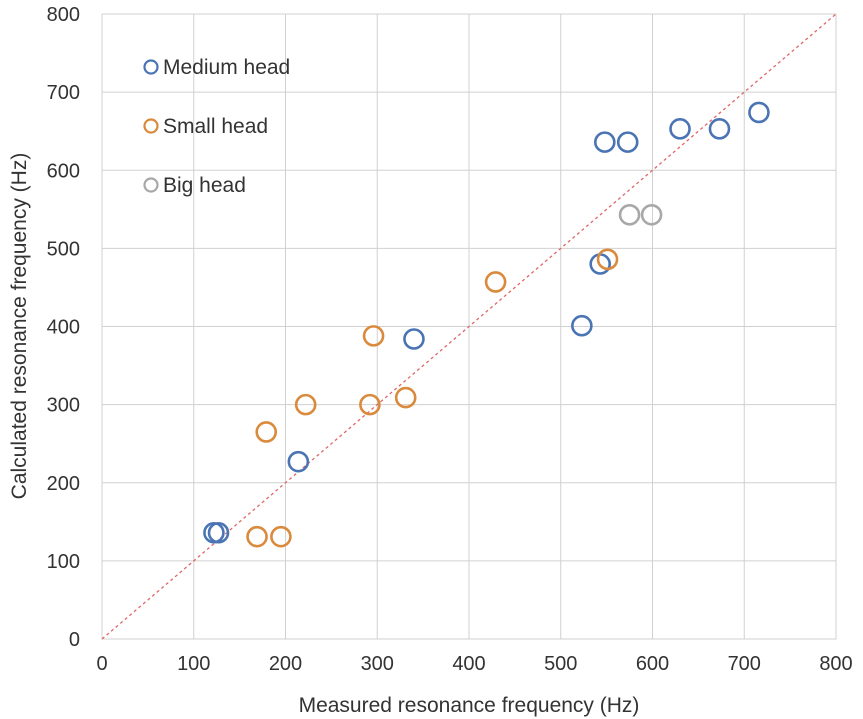 This screenshot has width=863, height=719. I want to click on legend-label: Small head, so click(215, 126).